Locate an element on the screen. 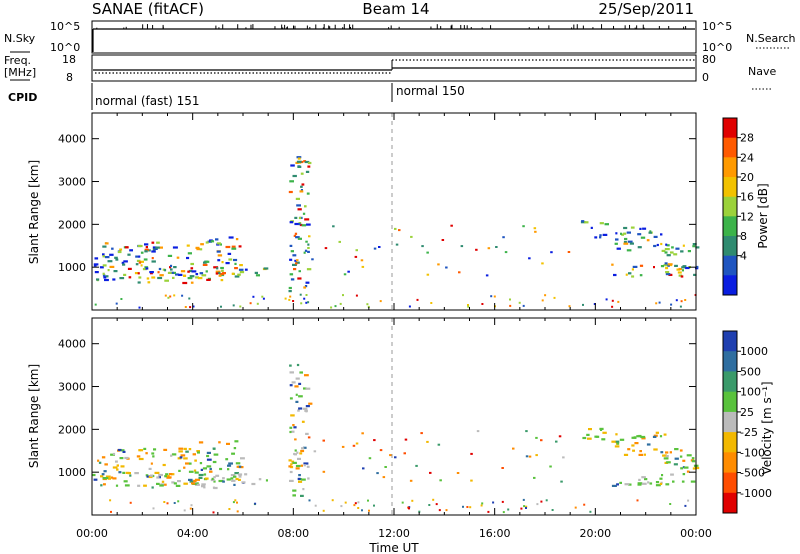 This screenshot has width=800, height=554. colorbar-tick-label: 100 is located at coordinates (750, 392).